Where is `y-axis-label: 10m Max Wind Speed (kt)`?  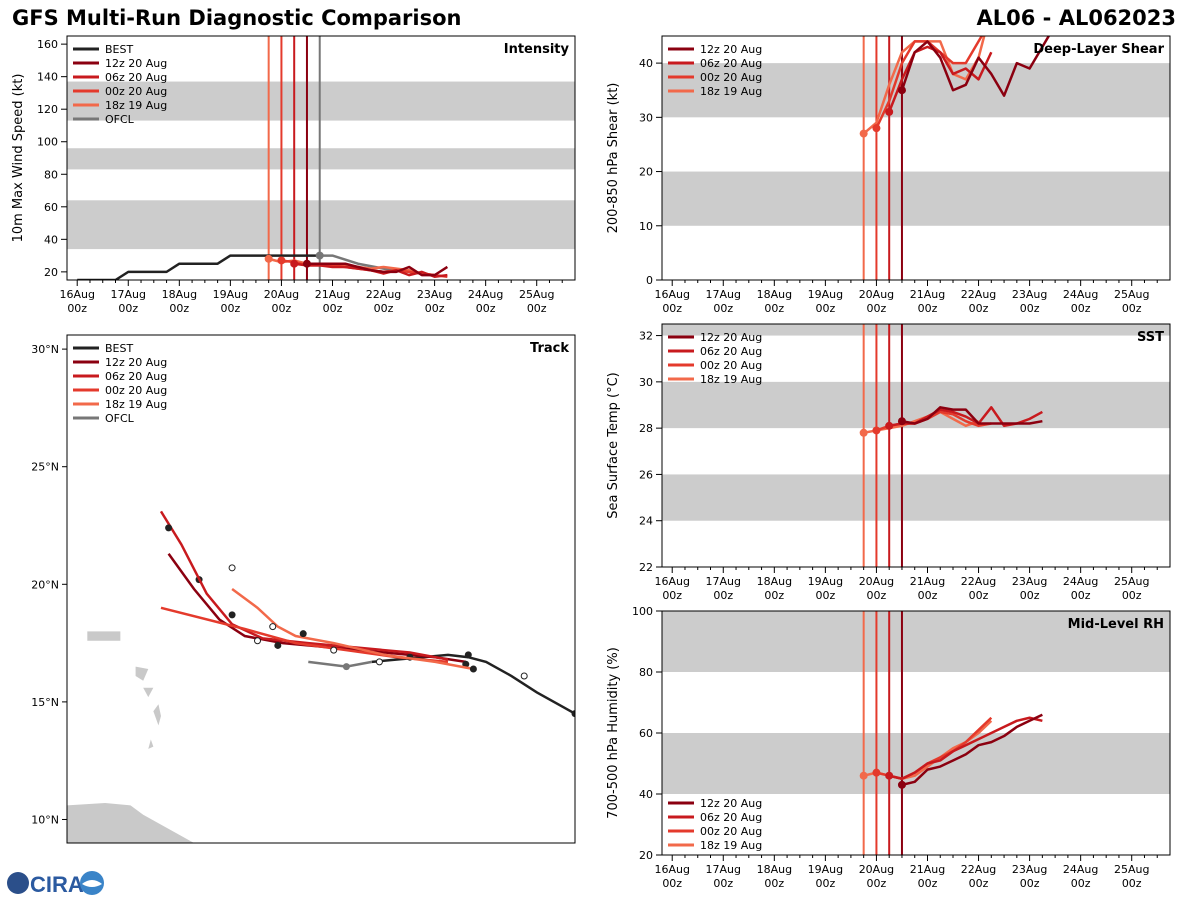
y-axis-label: 10m Max Wind Speed (kt) is located at coordinates (18, 158).